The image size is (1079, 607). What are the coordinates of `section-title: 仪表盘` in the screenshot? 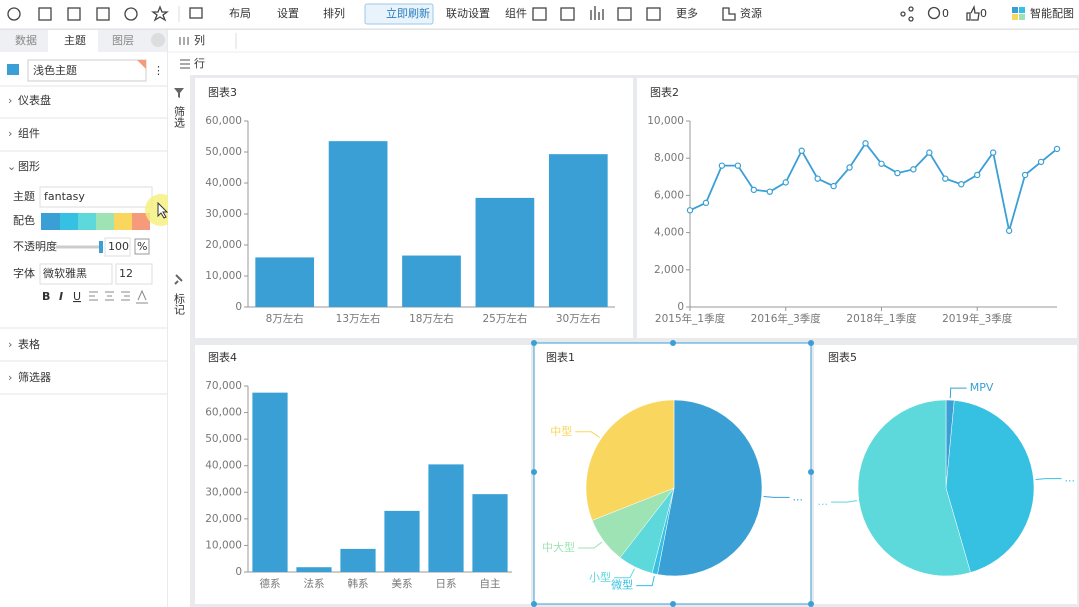 It's located at (34, 100).